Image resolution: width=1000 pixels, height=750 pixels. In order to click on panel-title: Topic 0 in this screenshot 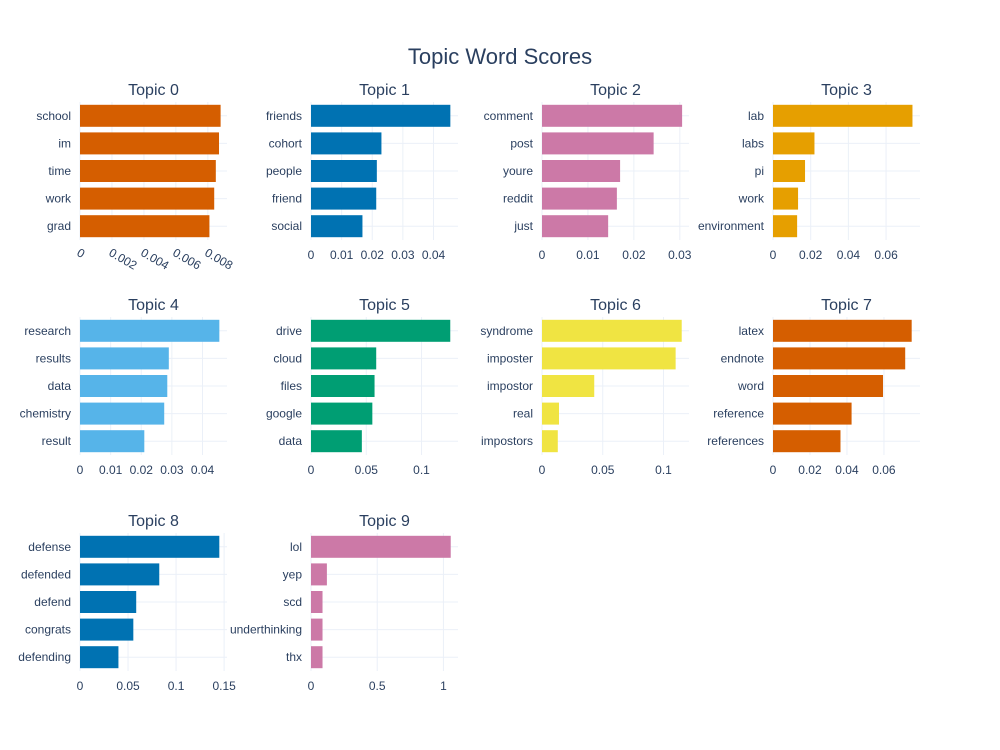, I will do `click(153, 90)`.